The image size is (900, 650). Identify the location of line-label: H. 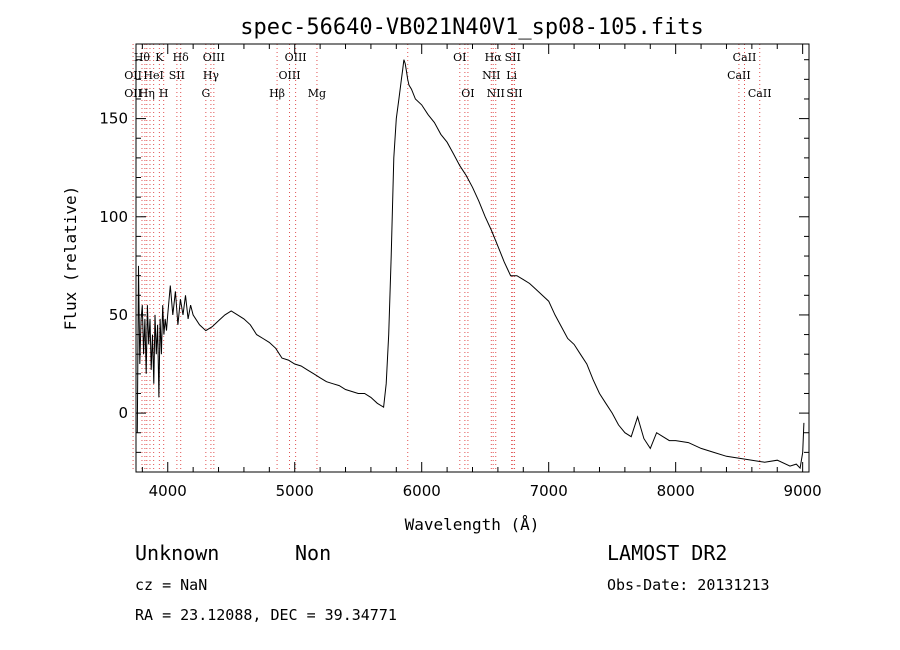
(164, 93).